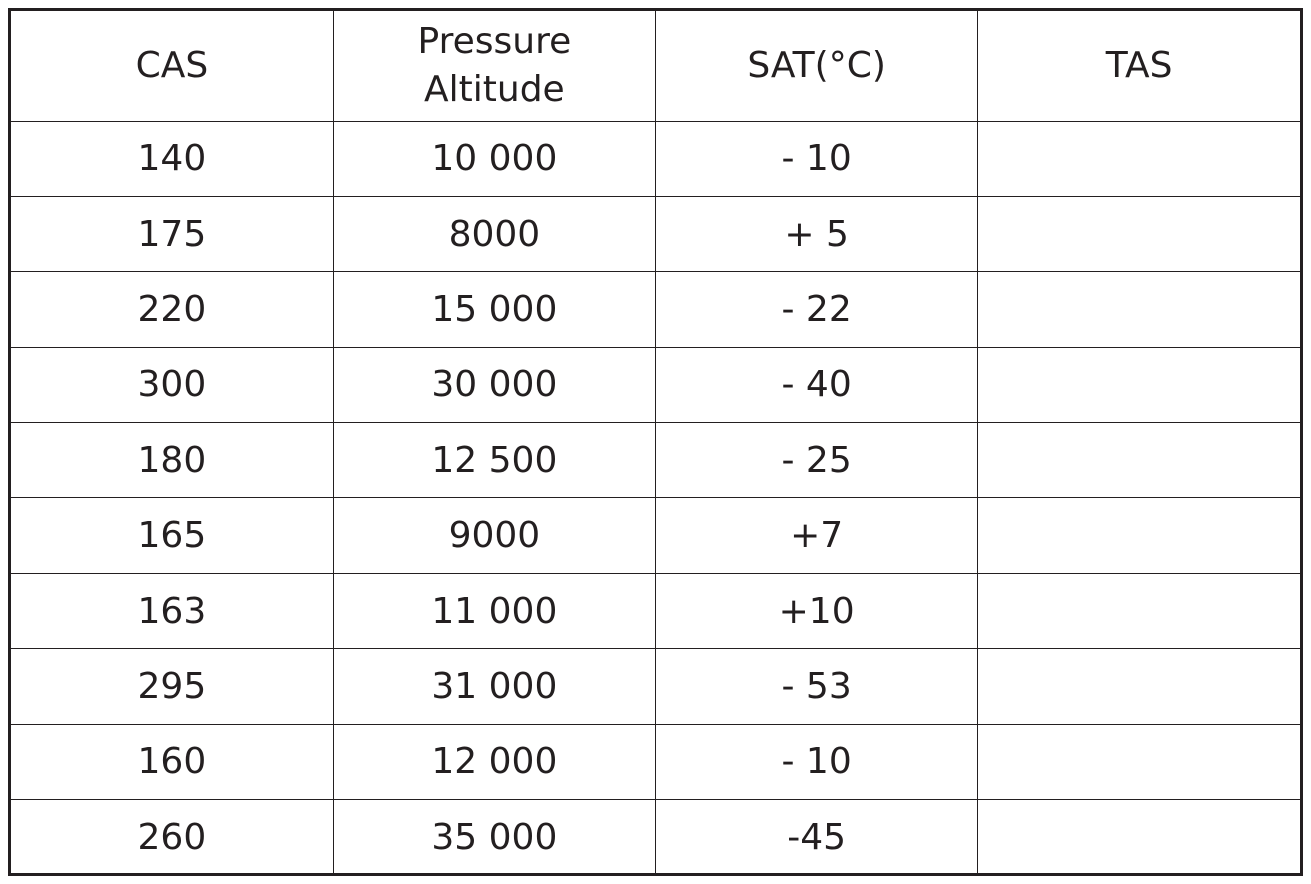  Describe the element at coordinates (172, 837) in the screenshot. I see `cell-cas: 260` at that location.